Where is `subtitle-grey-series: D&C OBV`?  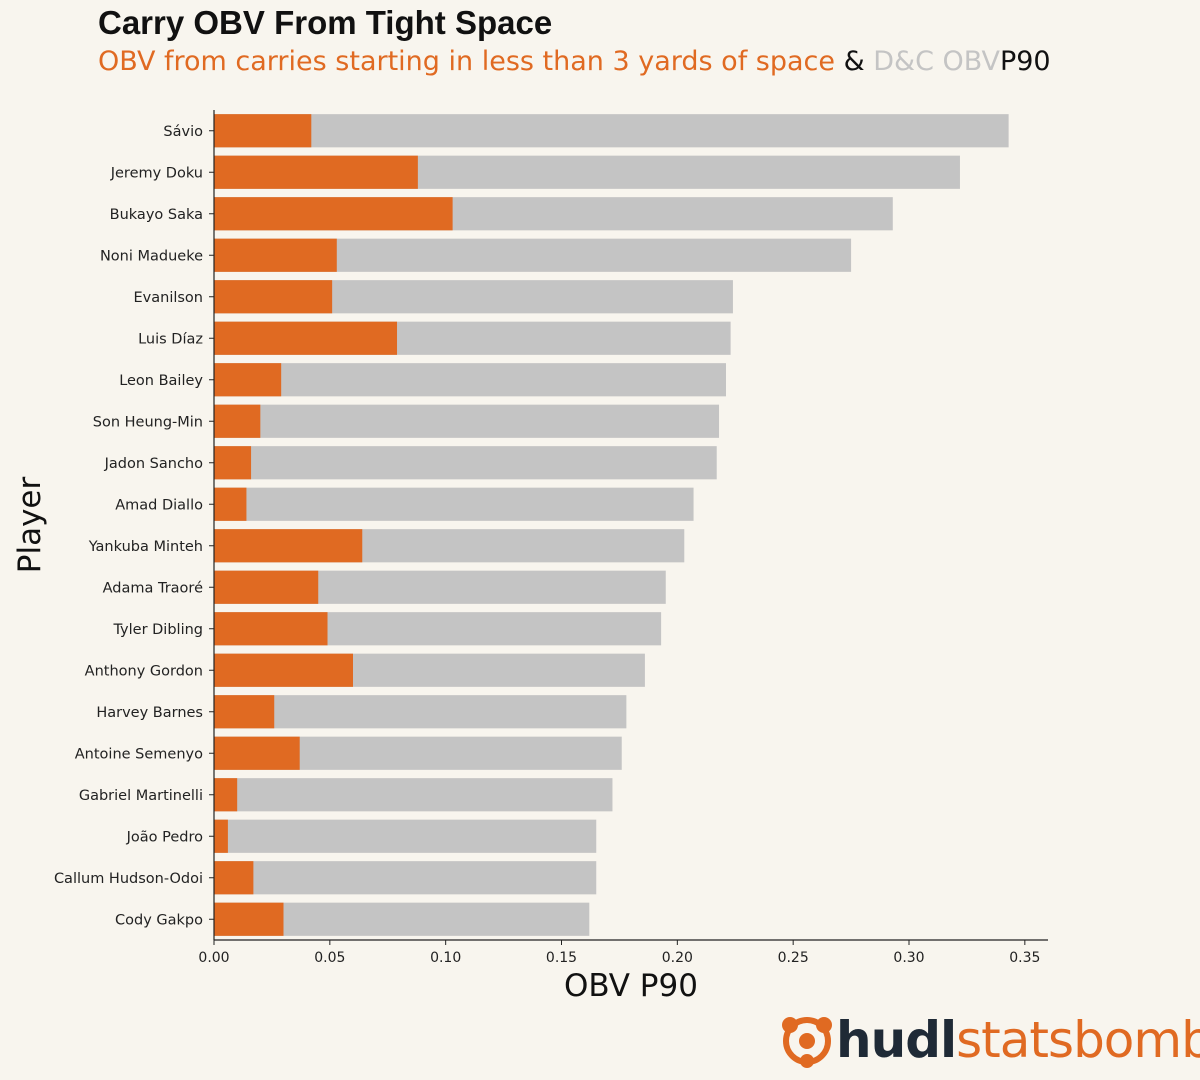
subtitle-grey-series: D&C OBV is located at coordinates (936, 61).